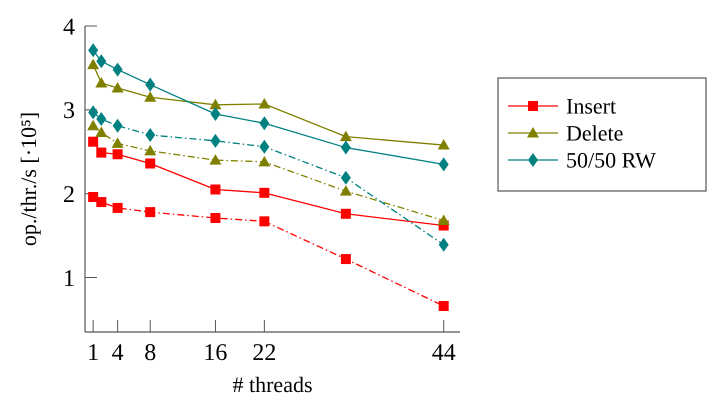 This screenshot has width=708, height=402. Describe the element at coordinates (69, 279) in the screenshot. I see `y-tick-label: 1` at that location.